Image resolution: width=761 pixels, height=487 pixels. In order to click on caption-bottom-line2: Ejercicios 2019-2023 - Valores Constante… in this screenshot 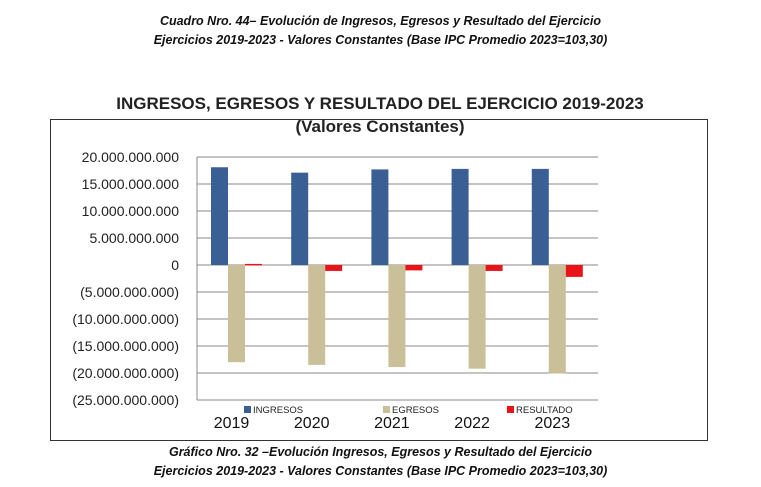, I will do `click(380, 471)`.